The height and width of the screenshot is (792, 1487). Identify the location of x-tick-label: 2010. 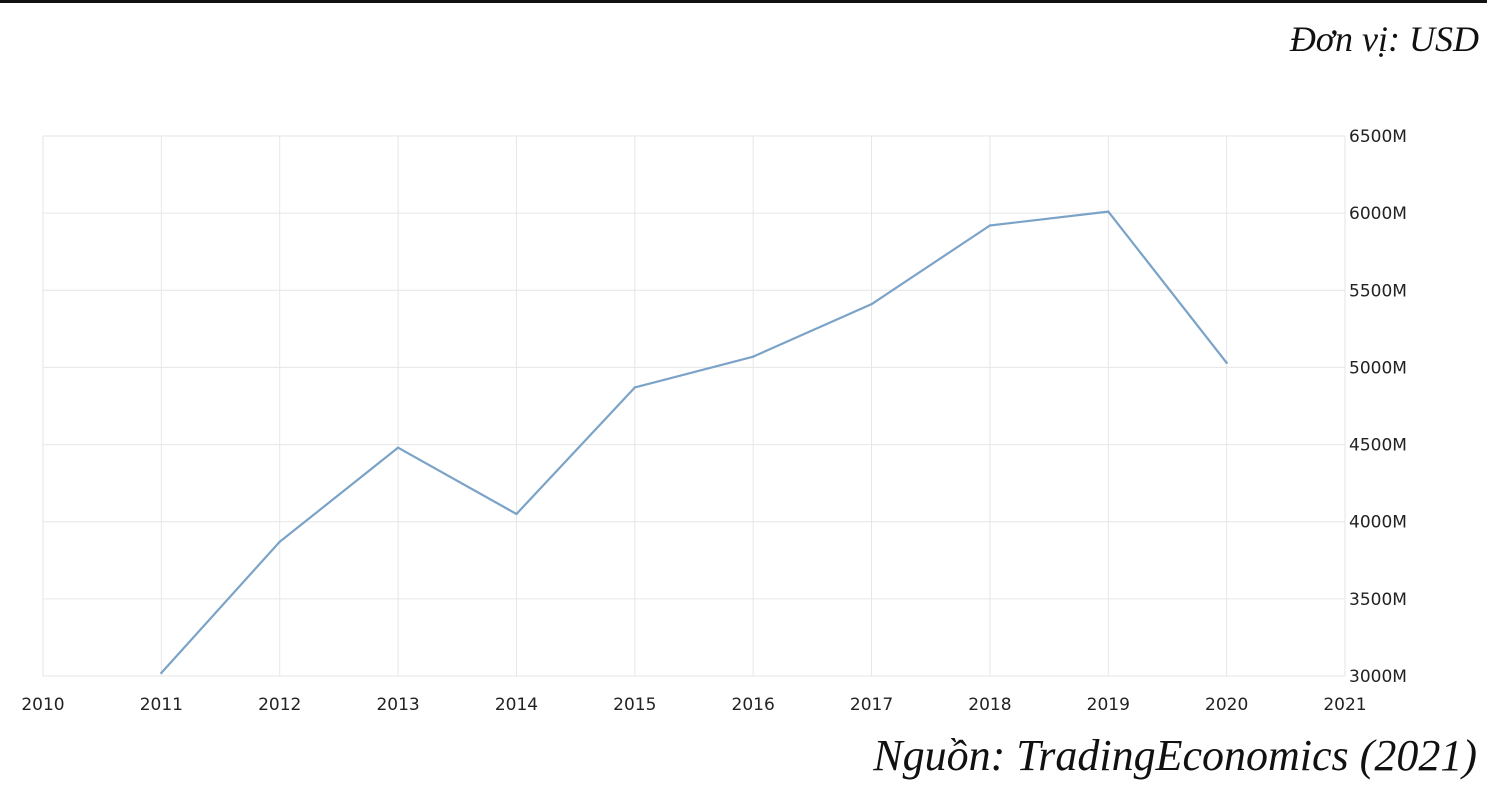
(42, 705).